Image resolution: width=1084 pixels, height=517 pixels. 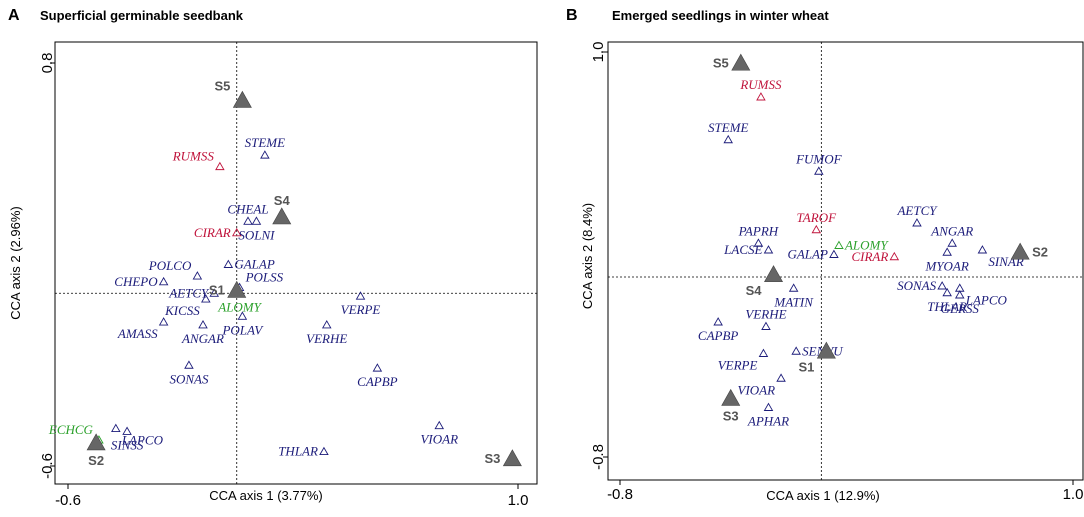 I want to click on species-label-rumss: RUMSS, so click(x=193, y=156).